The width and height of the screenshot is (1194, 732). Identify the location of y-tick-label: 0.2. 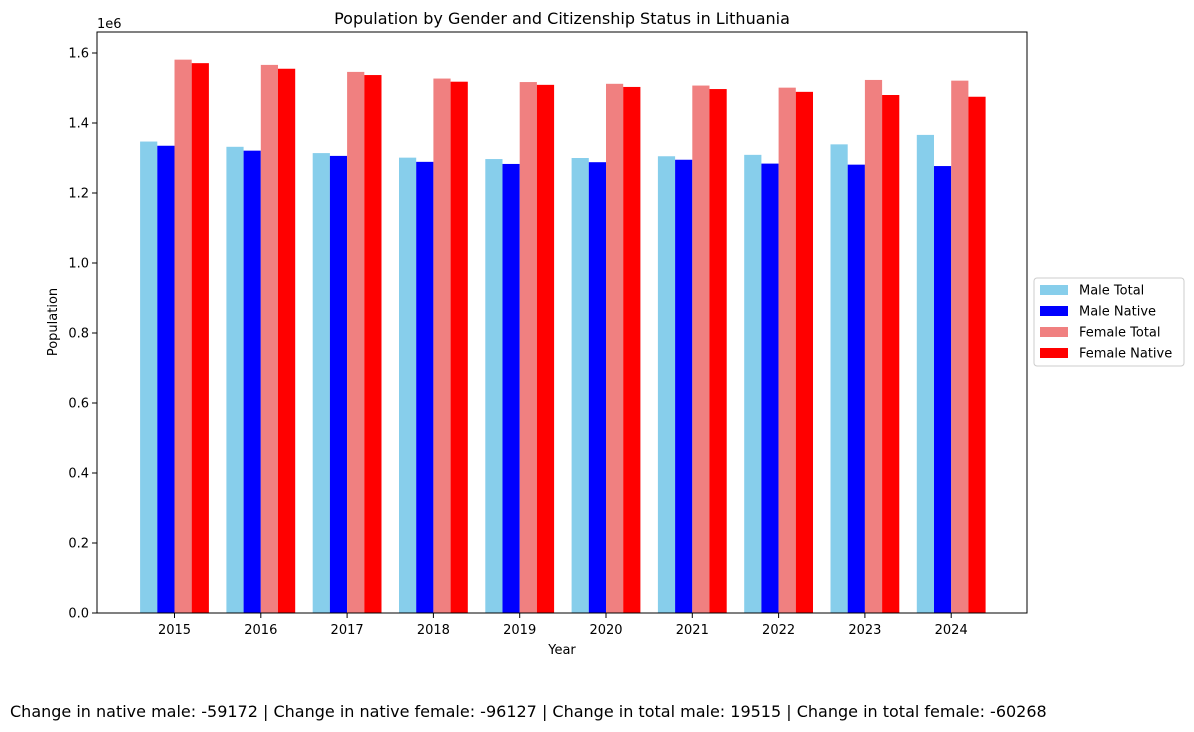
(78, 544).